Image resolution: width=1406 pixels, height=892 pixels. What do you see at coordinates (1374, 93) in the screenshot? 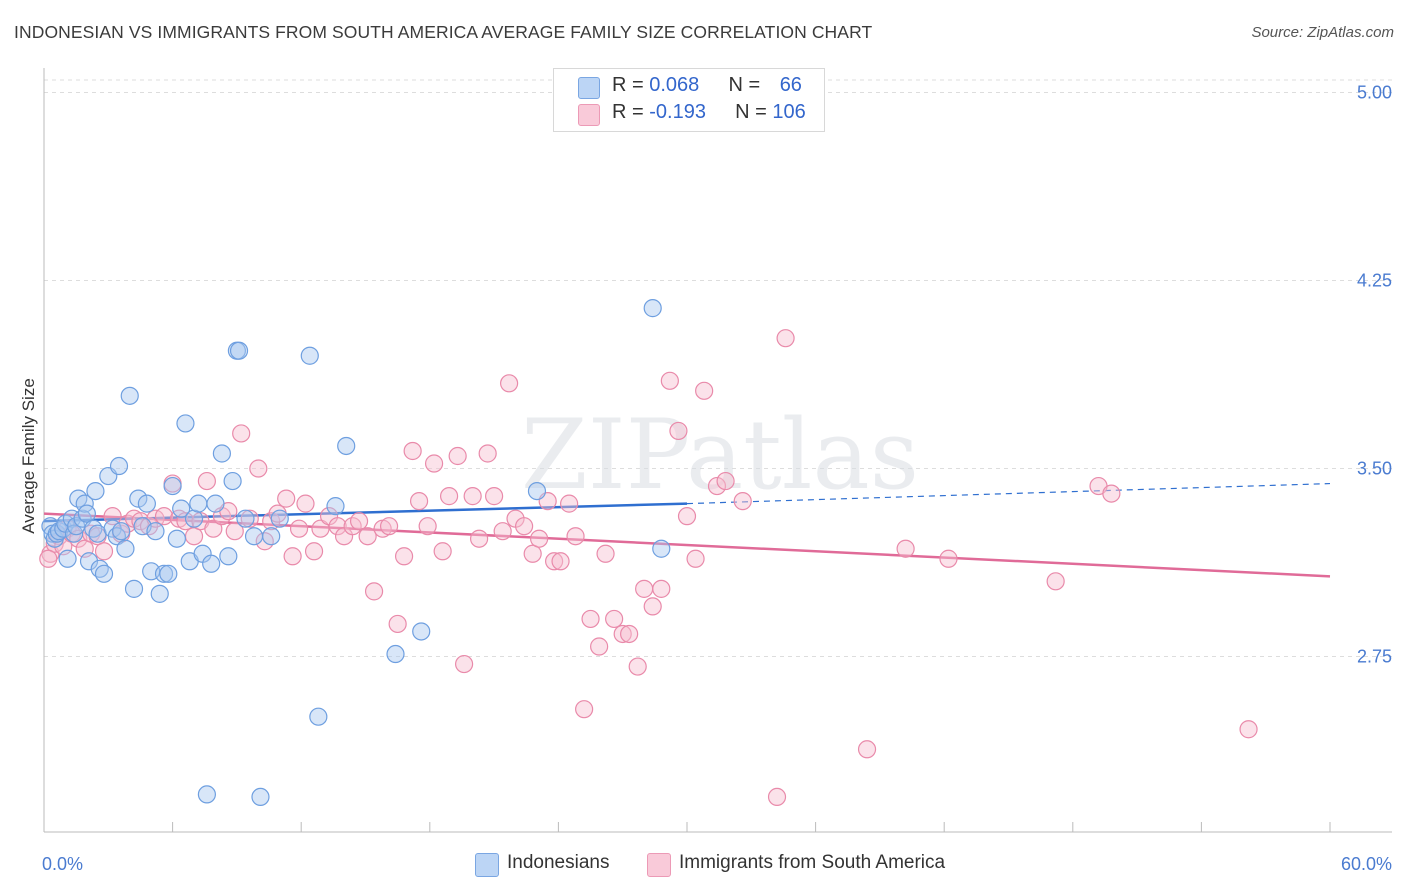
I see `y-tick-label: 5.00` at bounding box center [1374, 93].